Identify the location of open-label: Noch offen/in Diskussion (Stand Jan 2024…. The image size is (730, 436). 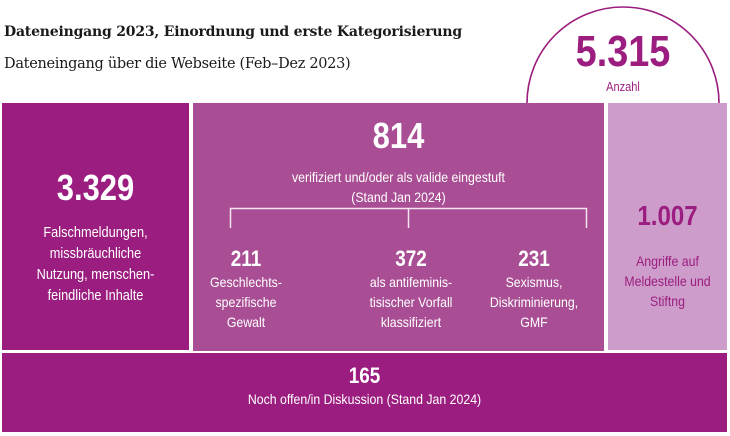
(364, 399).